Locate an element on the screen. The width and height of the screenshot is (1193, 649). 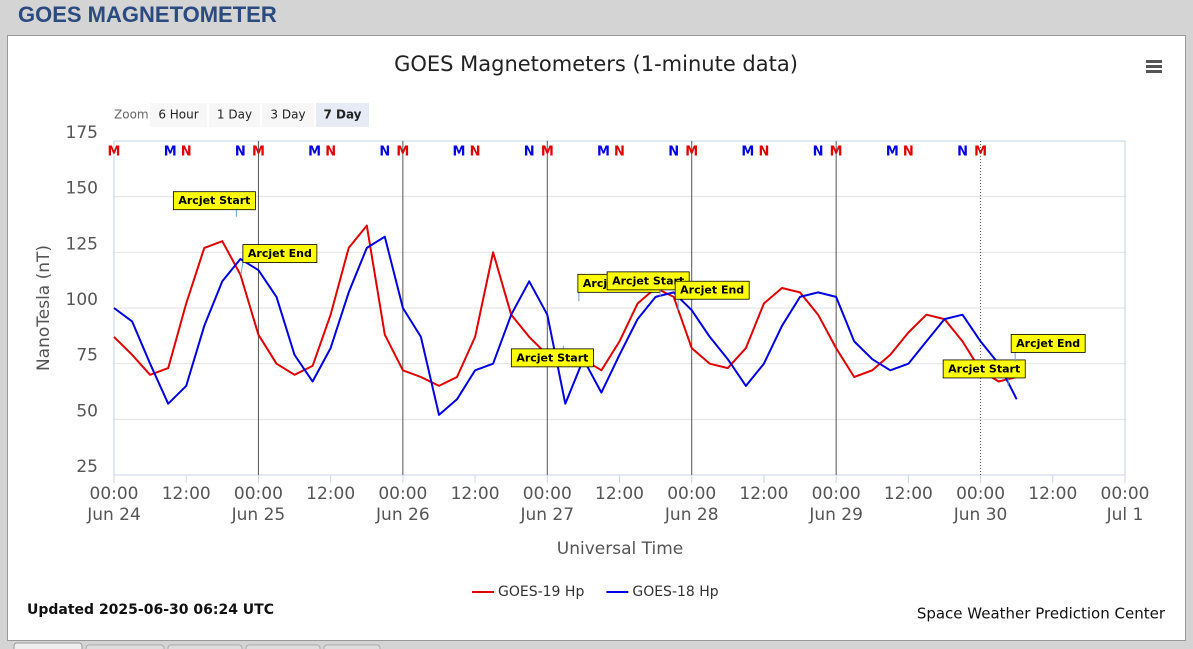
zoom-button-label: 1 Day is located at coordinates (234, 115).